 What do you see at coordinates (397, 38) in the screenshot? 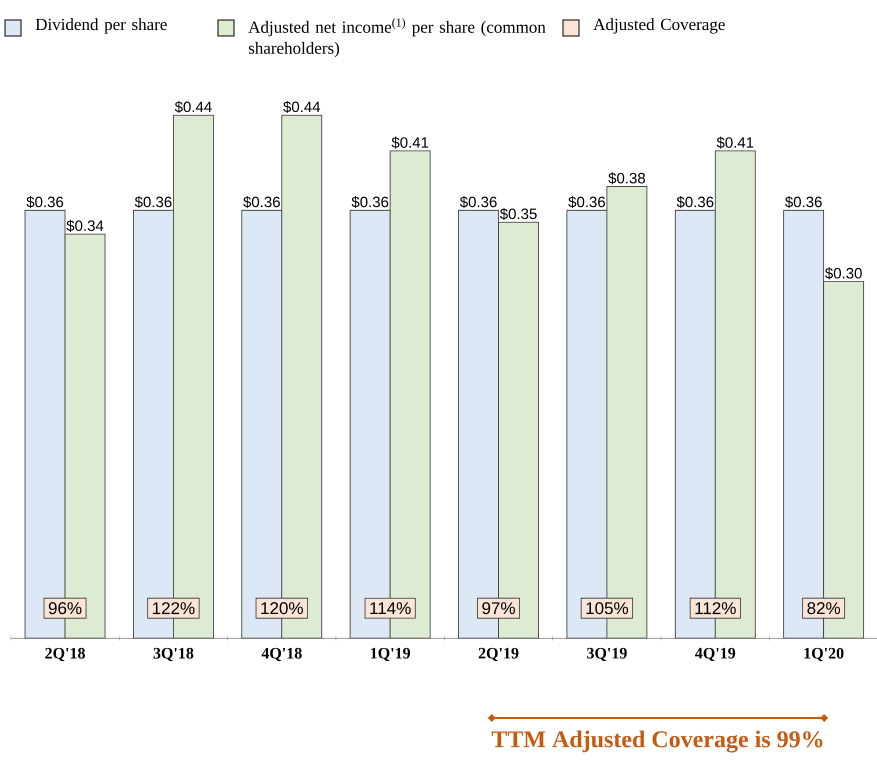
I see `text: Adjusted net income$^{(1)}$ per share (common shareholders)` at bounding box center [397, 38].